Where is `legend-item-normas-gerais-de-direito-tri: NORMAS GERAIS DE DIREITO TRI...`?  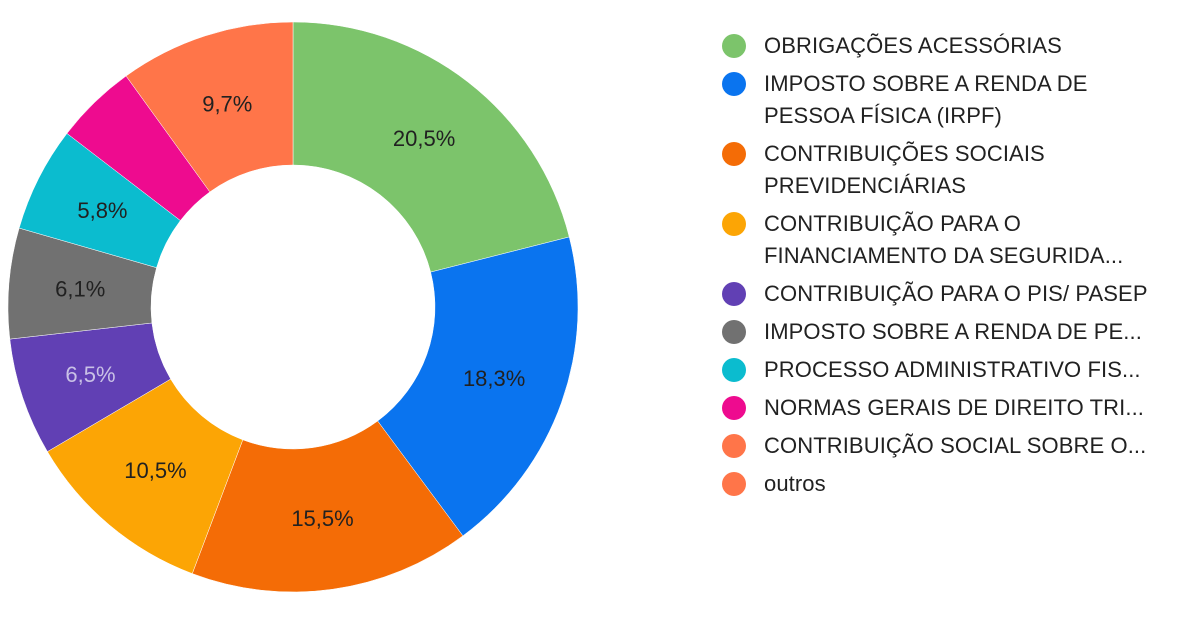
legend-item-normas-gerais-de-direito-tri: NORMAS GERAIS DE DIREITO TRI... is located at coordinates (952, 408).